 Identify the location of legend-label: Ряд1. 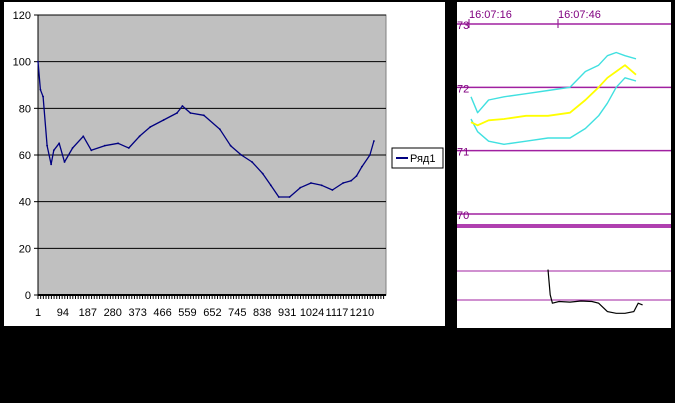
(422, 159).